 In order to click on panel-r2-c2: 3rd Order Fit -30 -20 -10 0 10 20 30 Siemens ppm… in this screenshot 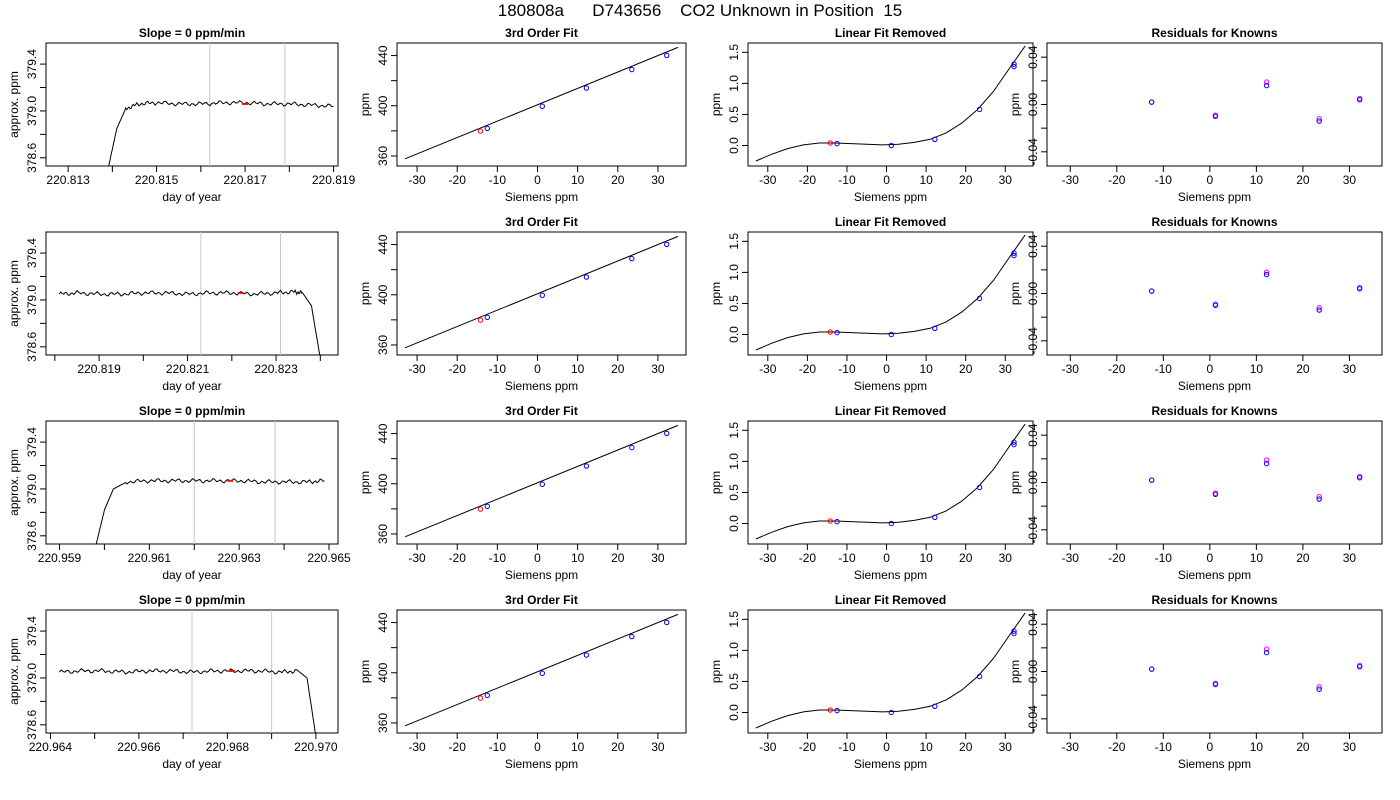, I will do `click(522, 304)`.